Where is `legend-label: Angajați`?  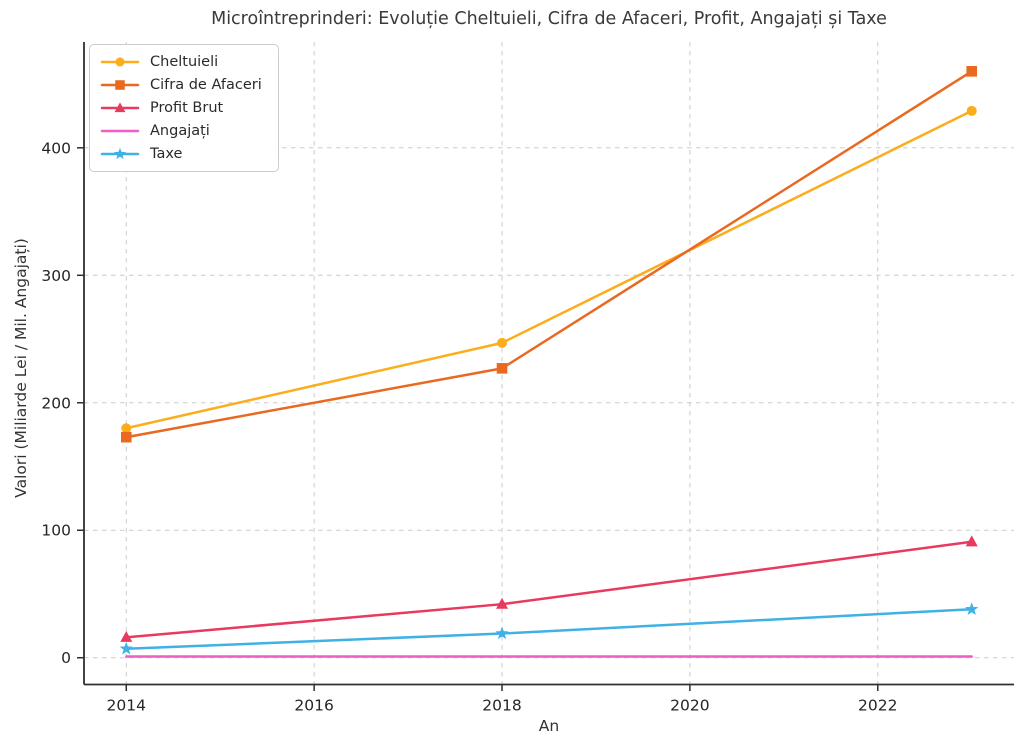 legend-label: Angajați is located at coordinates (180, 131).